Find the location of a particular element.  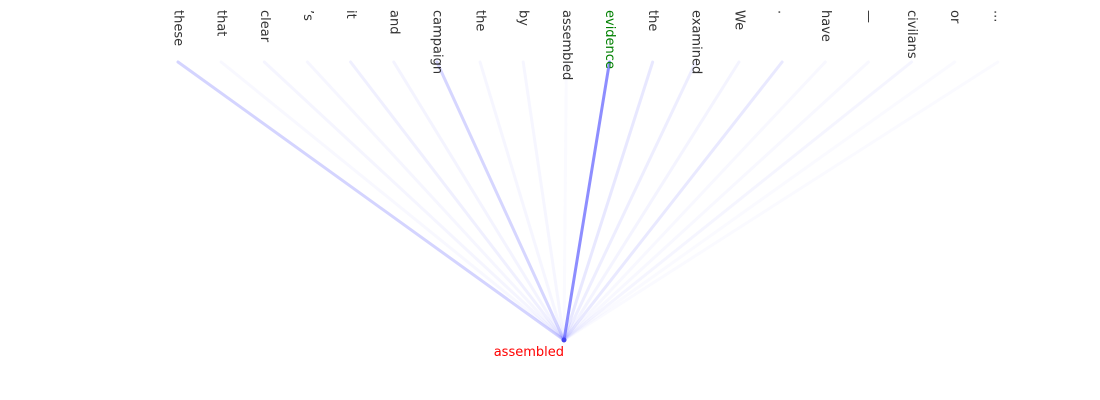

source-token: examined is located at coordinates (695, 42).